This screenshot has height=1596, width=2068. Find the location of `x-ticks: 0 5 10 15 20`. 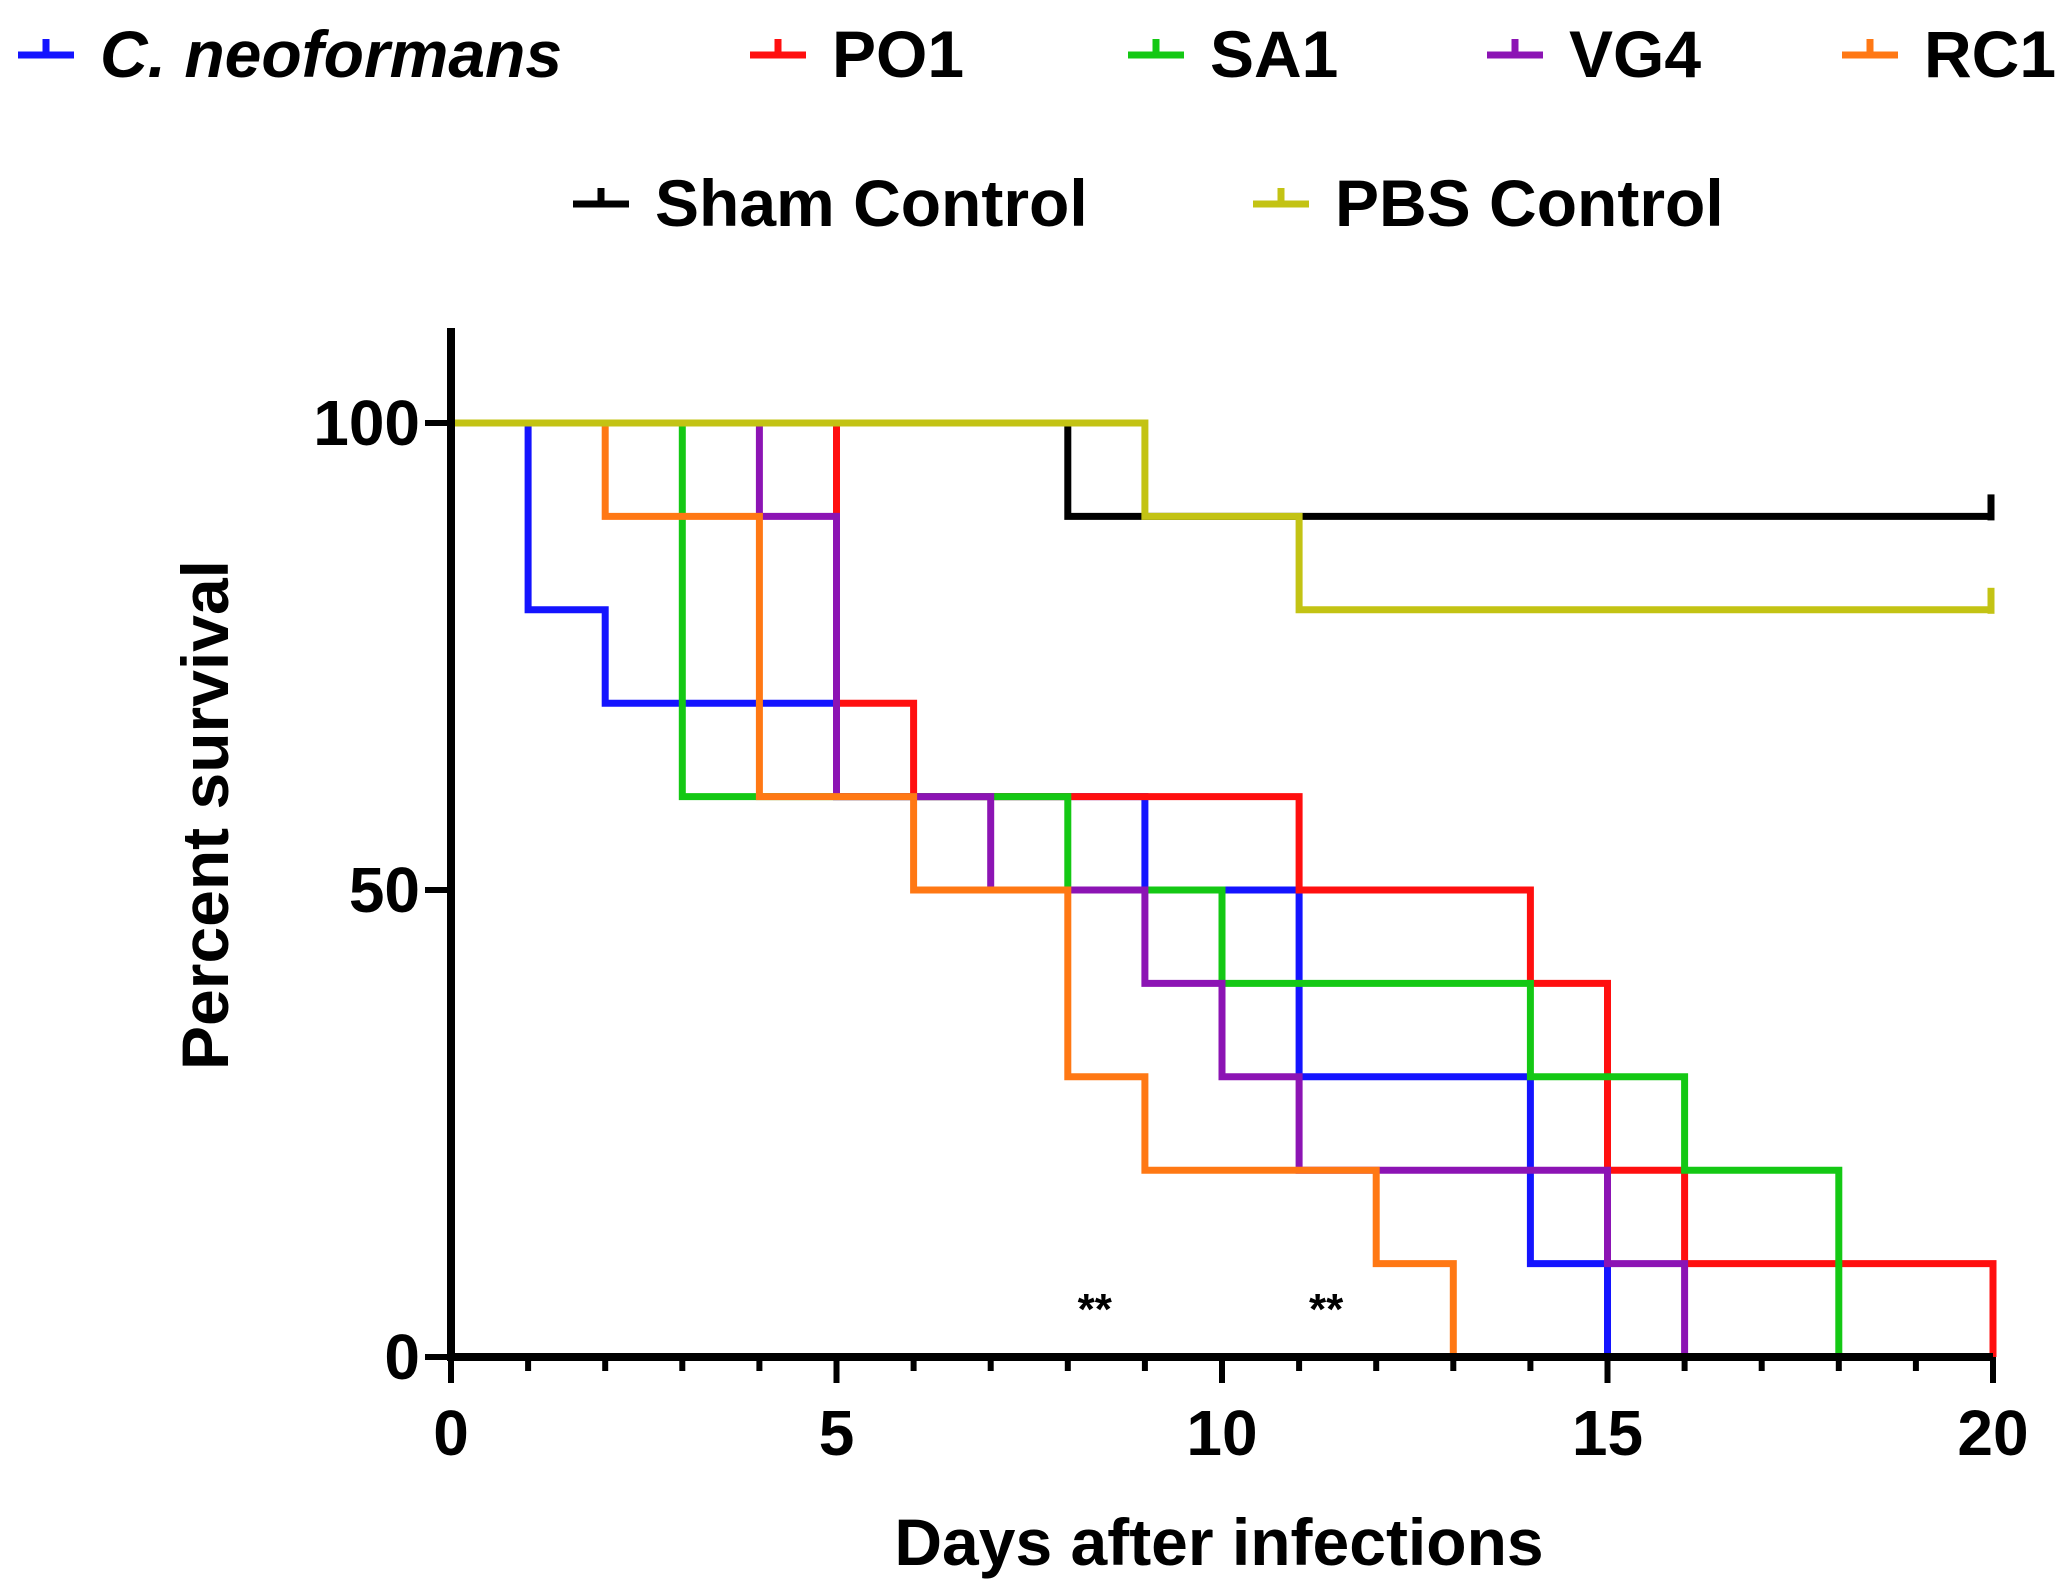

x-ticks: 0 5 10 15 20 is located at coordinates (1231, 1413).